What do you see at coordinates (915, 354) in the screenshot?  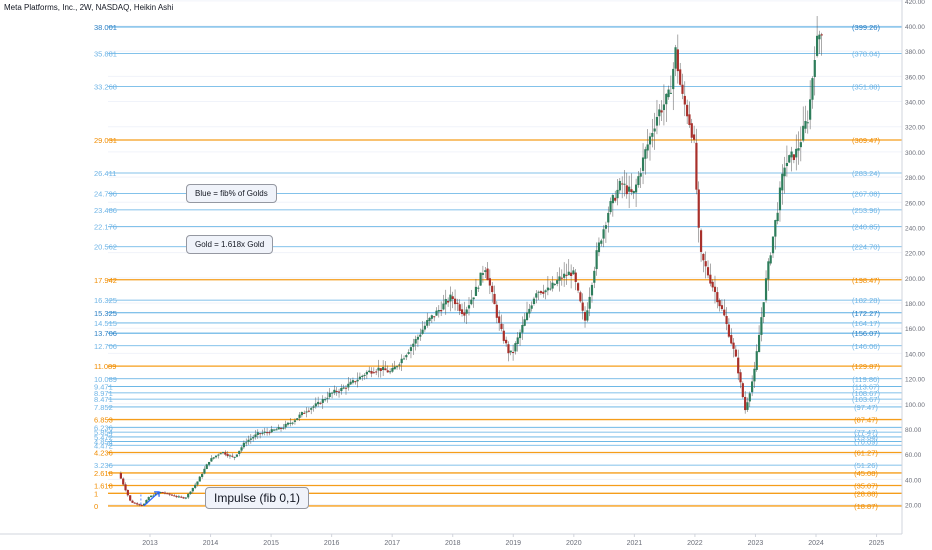 I see `y-tick-label: 140.00` at bounding box center [915, 354].